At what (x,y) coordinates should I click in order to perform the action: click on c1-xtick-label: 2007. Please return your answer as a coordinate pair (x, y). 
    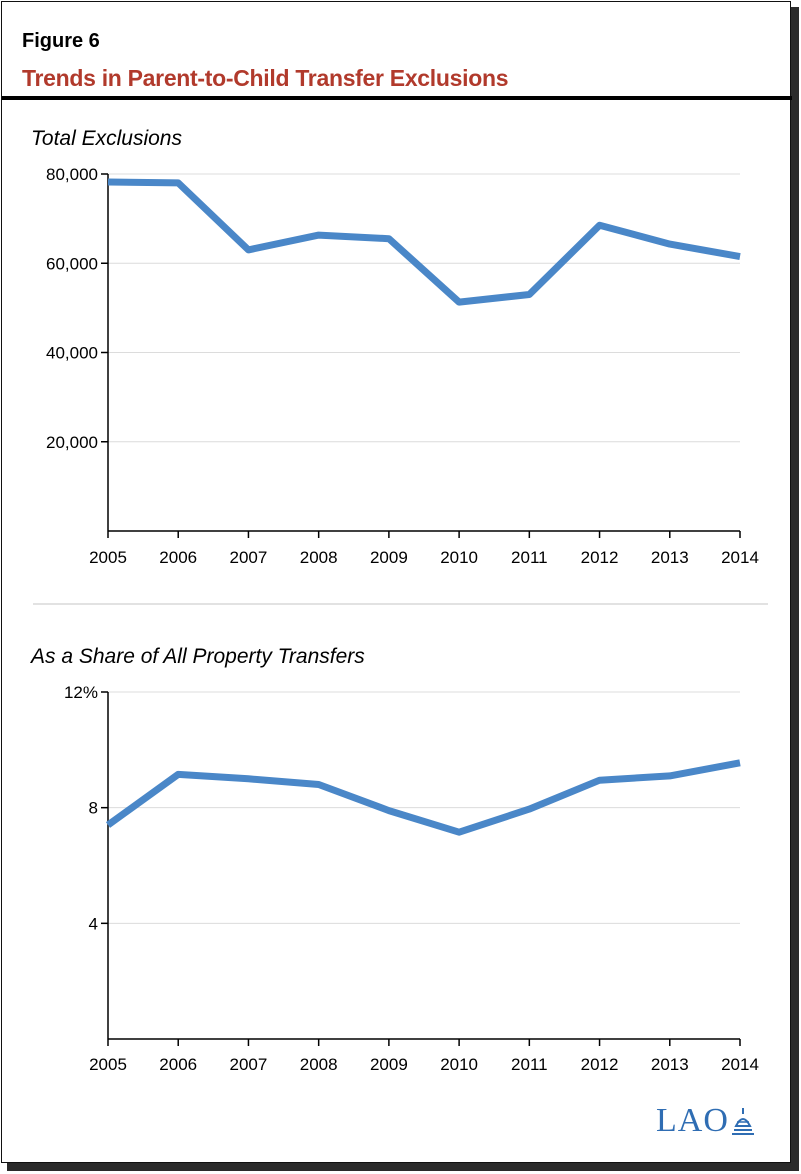
    Looking at the image, I should click on (249, 557).